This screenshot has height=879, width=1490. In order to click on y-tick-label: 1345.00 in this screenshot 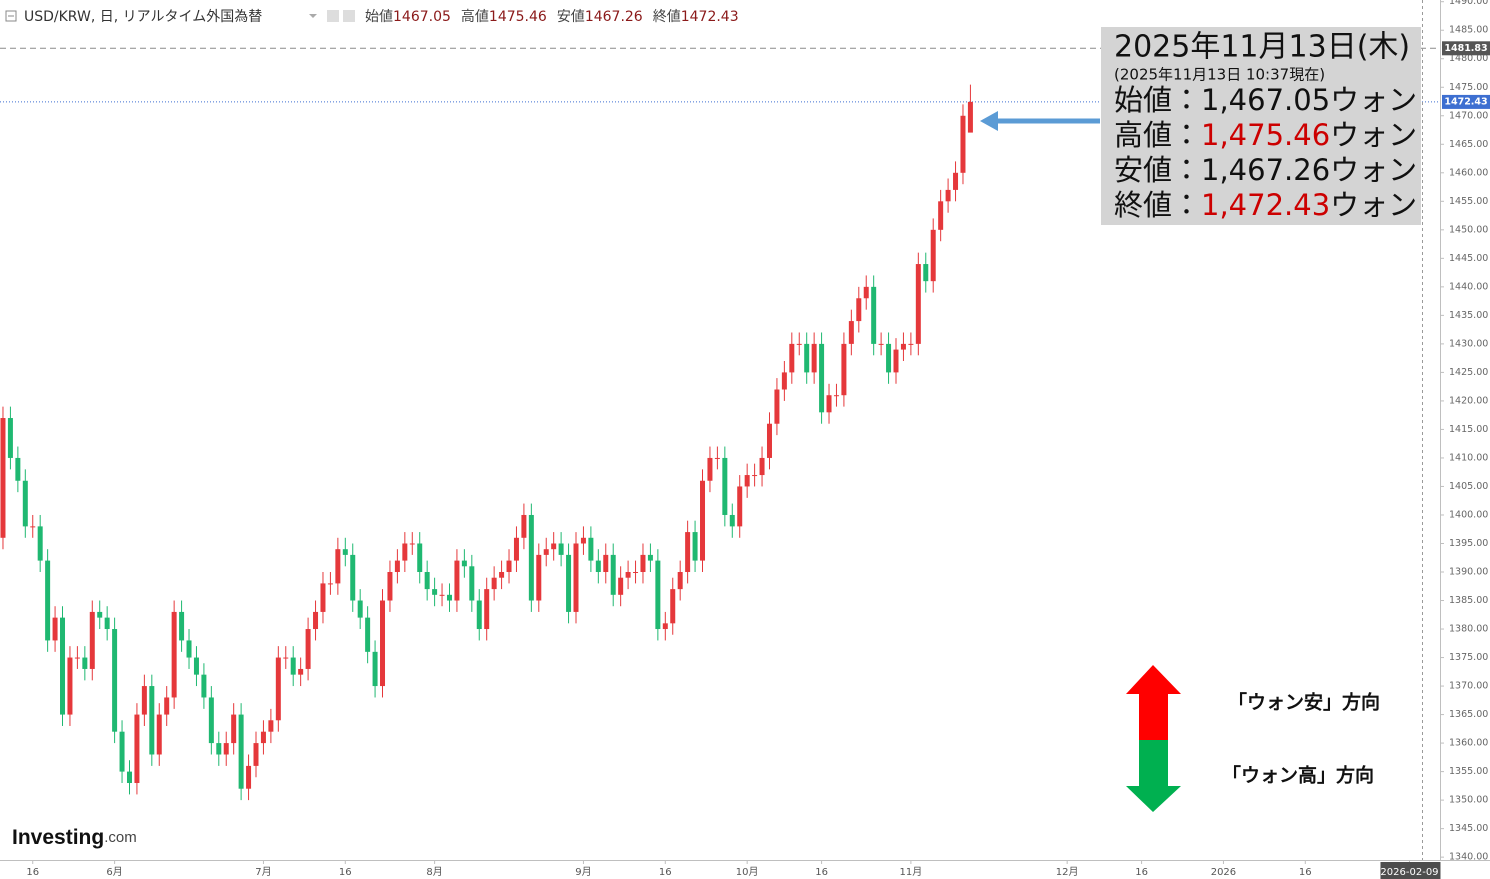, I will do `click(1468, 828)`.